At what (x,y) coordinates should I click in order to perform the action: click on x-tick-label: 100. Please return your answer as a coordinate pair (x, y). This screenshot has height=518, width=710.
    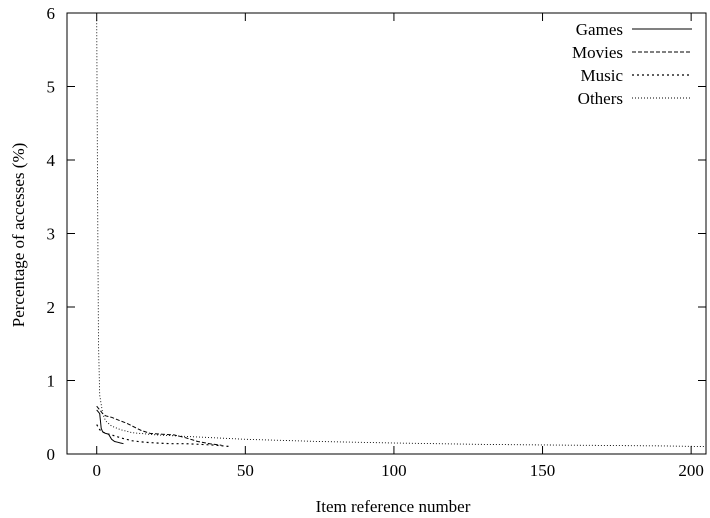
    Looking at the image, I should click on (394, 470).